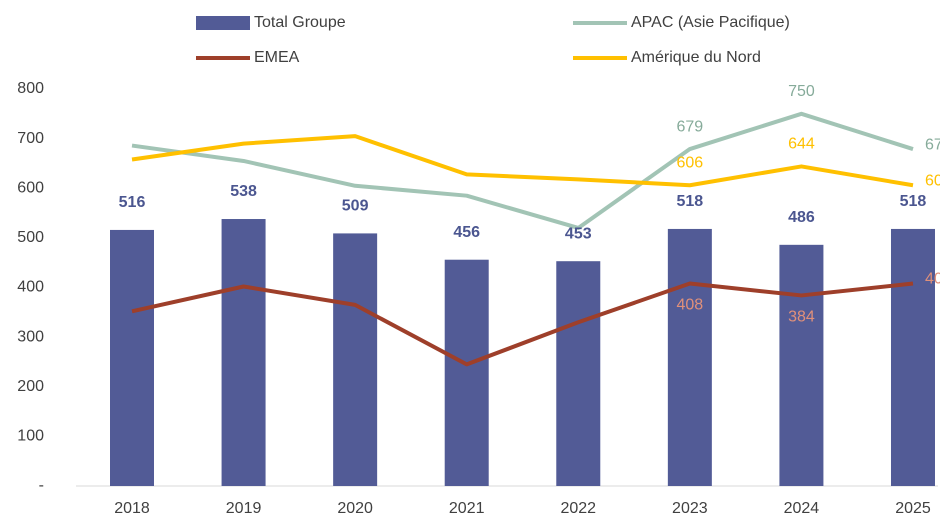 The width and height of the screenshot is (940, 522). What do you see at coordinates (30, 436) in the screenshot?
I see `y-tick-label: 100` at bounding box center [30, 436].